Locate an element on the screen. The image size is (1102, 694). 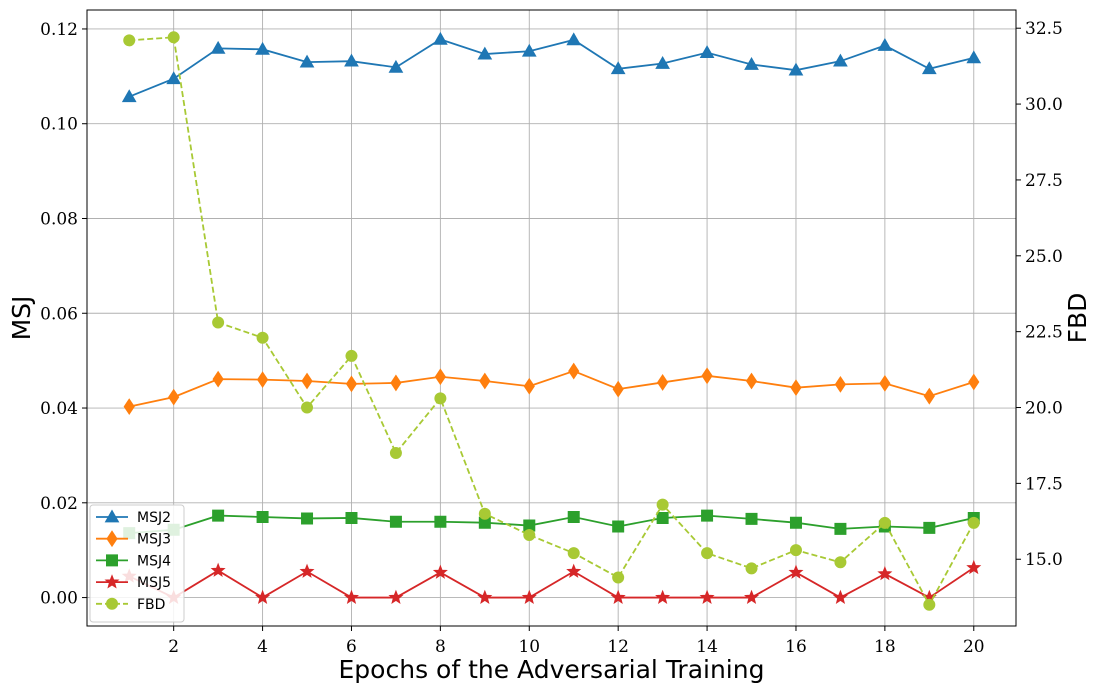
left-y-axis-title: MSJ is located at coordinates (21, 318).